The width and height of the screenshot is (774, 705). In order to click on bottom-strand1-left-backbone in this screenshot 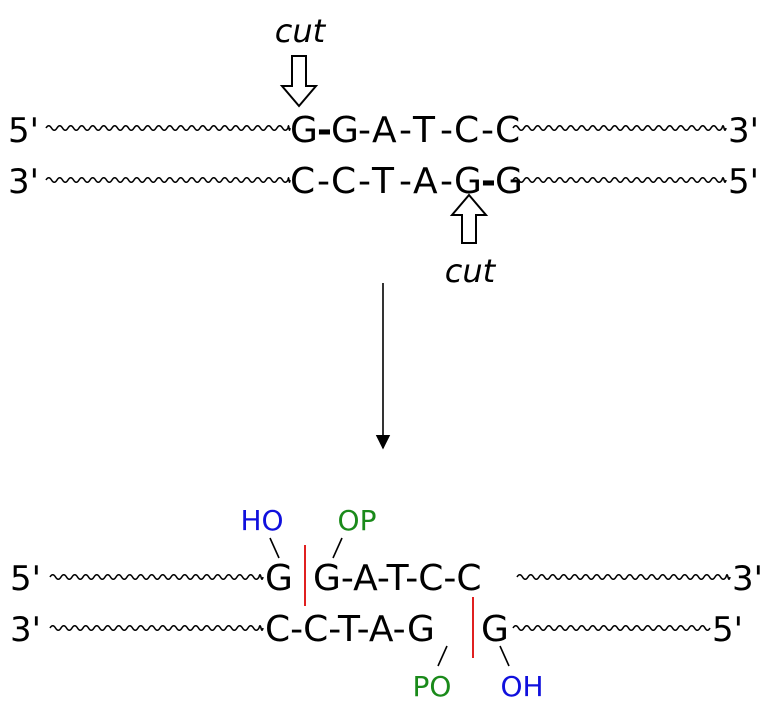, I will do `click(156, 577)`.